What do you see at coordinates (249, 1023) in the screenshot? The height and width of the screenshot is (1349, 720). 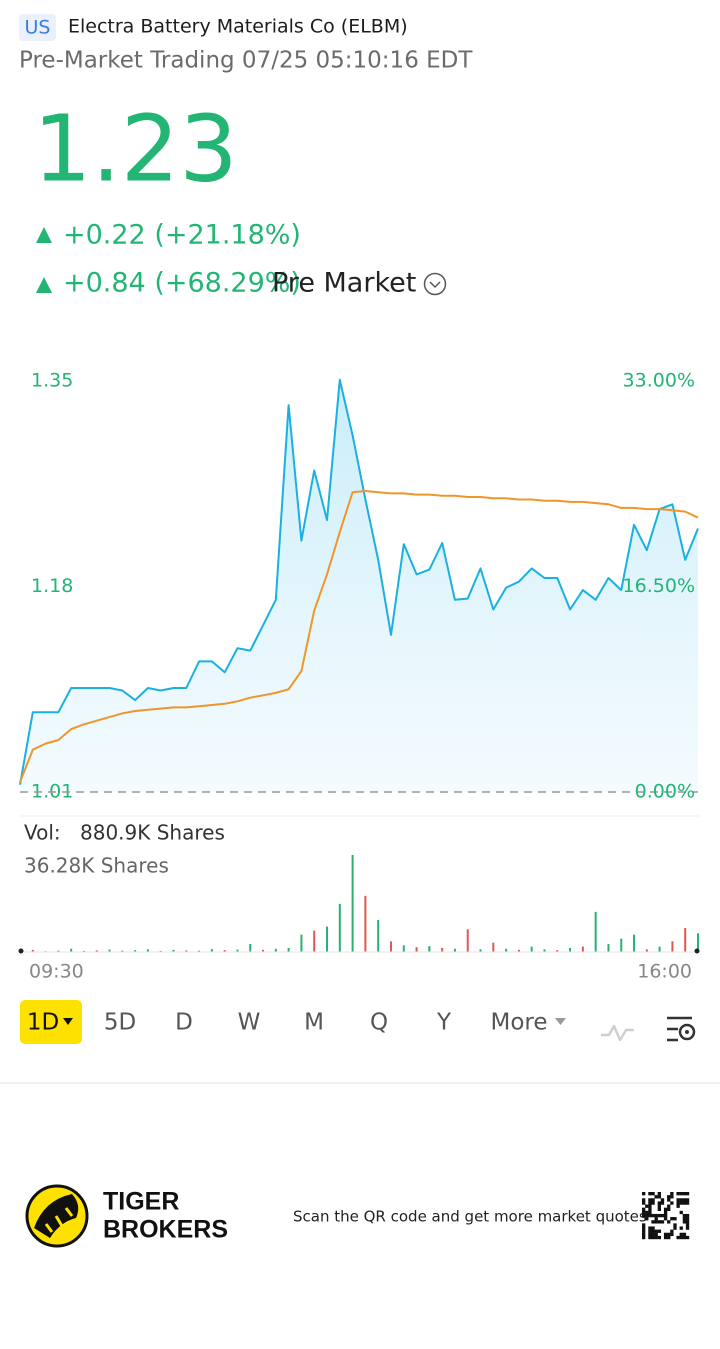 I see `tab-label: W` at bounding box center [249, 1023].